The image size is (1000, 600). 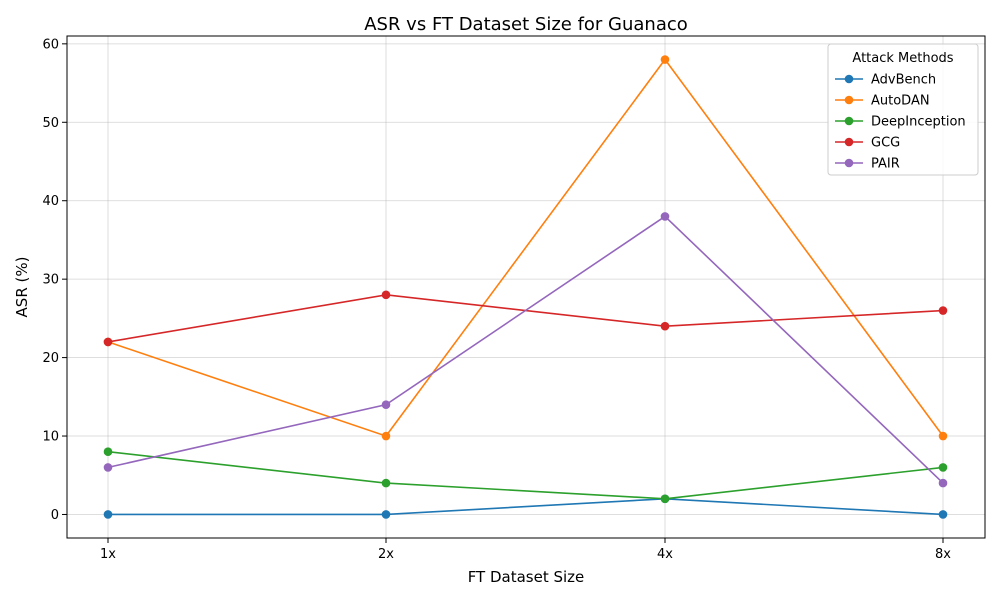 I want to click on legend-box, so click(x=903, y=109).